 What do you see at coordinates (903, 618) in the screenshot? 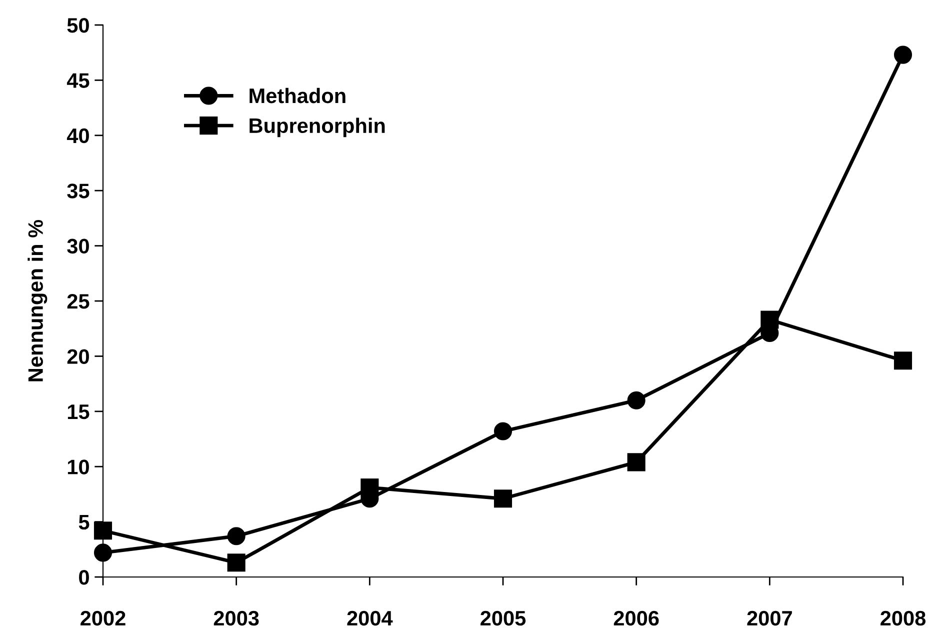
I see `x-tick-label: 2008` at bounding box center [903, 618].